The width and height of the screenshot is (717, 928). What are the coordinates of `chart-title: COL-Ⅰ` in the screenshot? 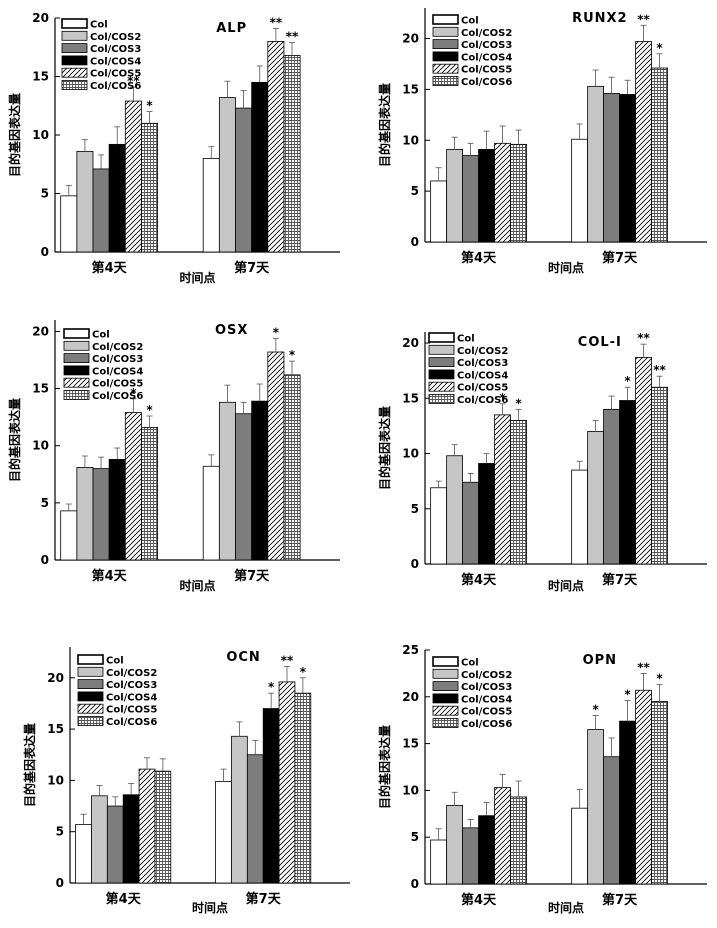 It's located at (600, 342).